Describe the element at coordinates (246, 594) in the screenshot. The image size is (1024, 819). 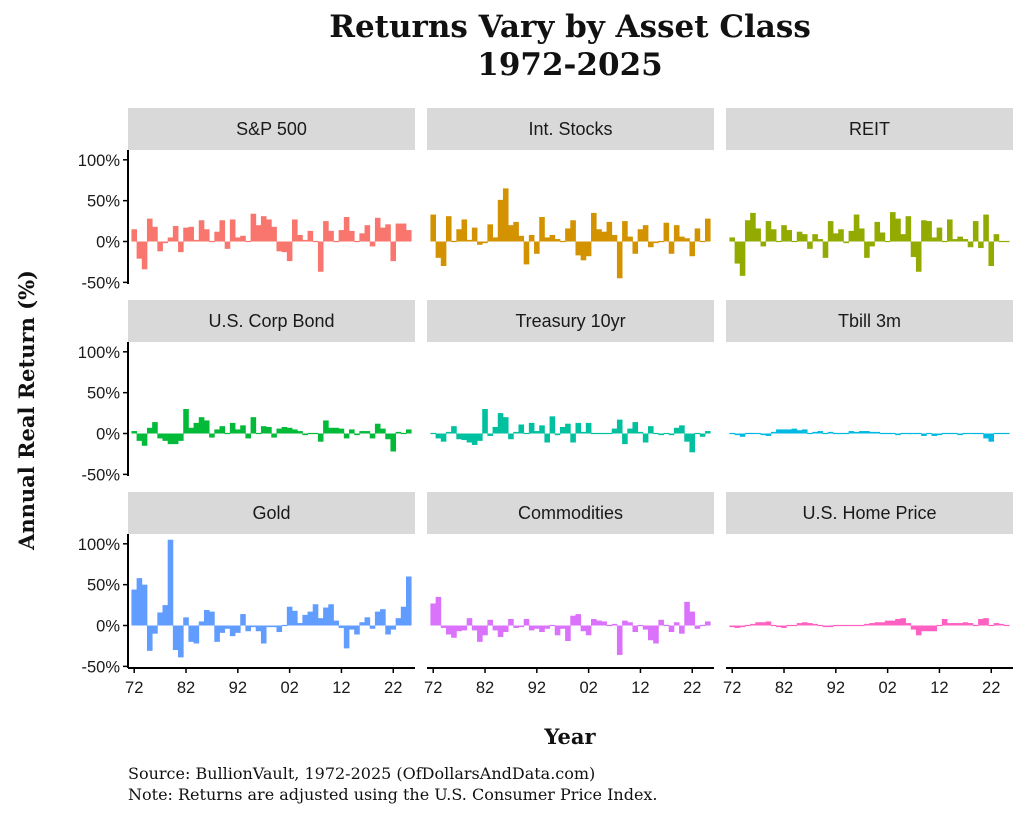
I see `panel-gold: Gold -50% 0% 50% 100% 72 82 92 02 12 22` at that location.